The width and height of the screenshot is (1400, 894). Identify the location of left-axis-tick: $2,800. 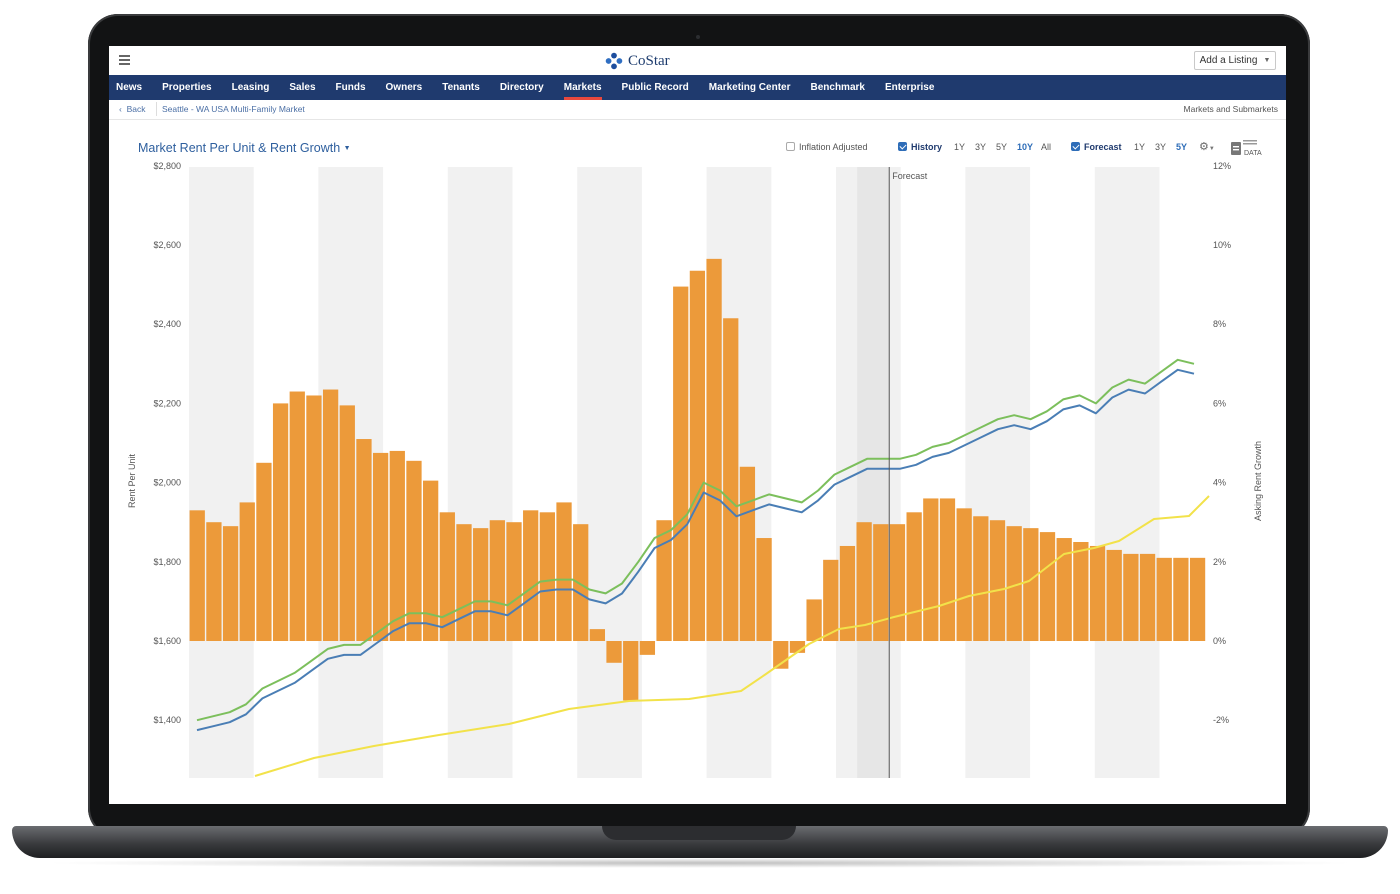
(167, 166).